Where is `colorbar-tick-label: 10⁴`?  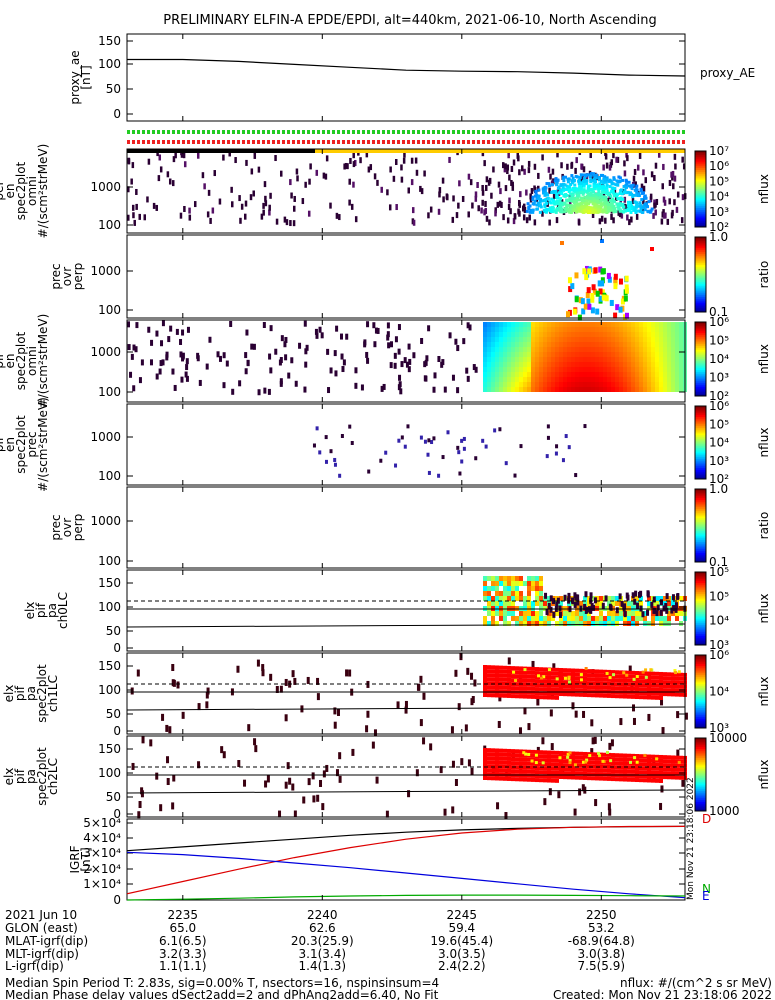 colorbar-tick-label: 10⁴ is located at coordinates (719, 359).